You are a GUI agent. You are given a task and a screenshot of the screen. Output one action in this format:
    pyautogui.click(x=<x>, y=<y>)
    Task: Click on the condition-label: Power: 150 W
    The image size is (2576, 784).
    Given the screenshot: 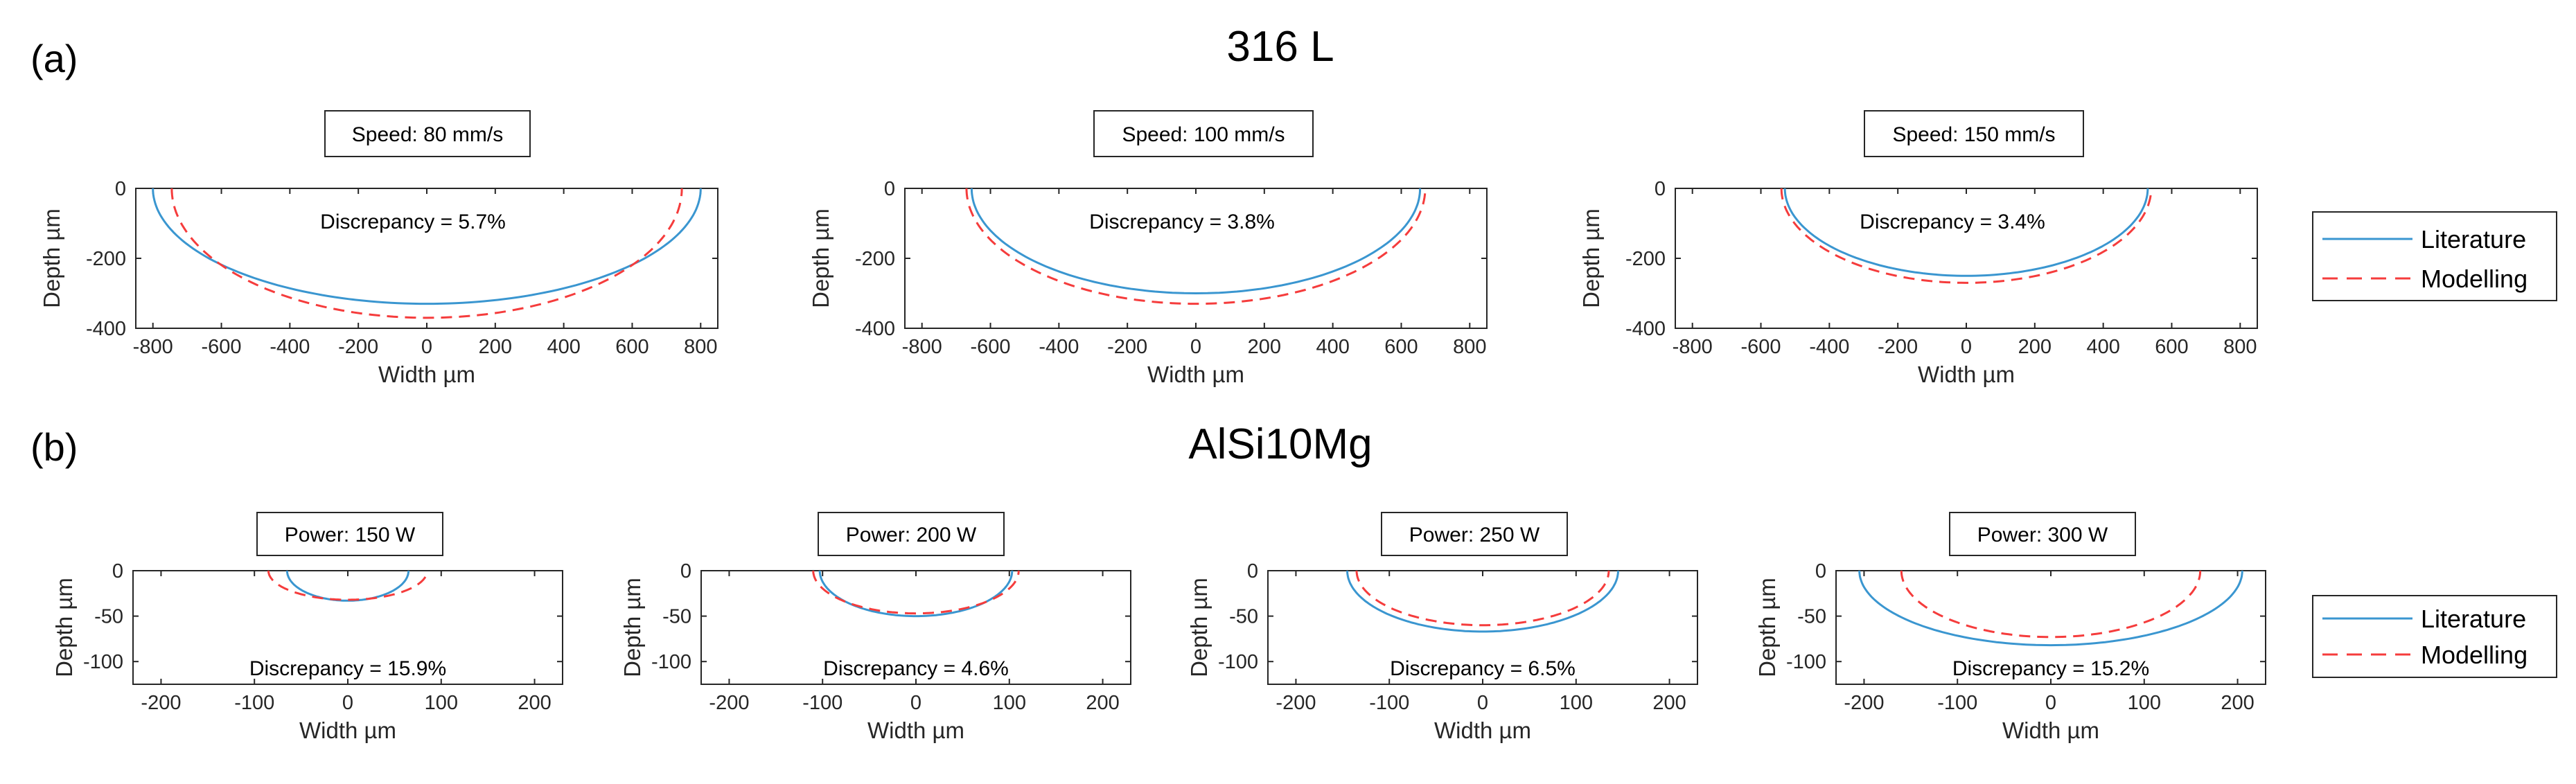 What is the action you would take?
    pyautogui.click(x=350, y=535)
    